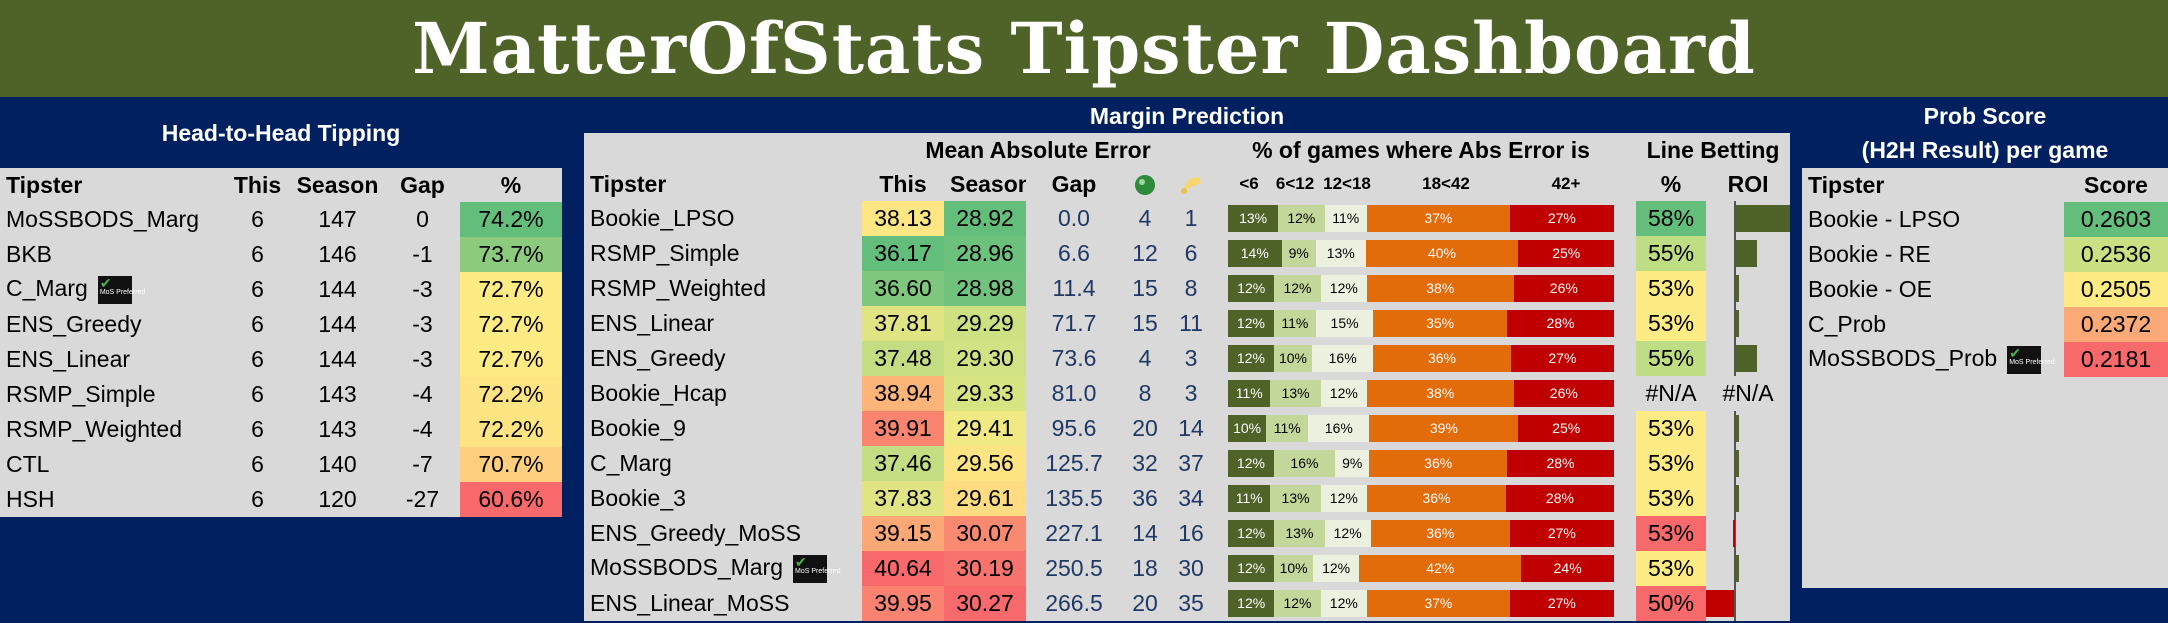 The height and width of the screenshot is (623, 2168). What do you see at coordinates (1933, 359) in the screenshot?
I see `prob-tipster: MoSSBODS_Prob ✔ MoS Preferred` at bounding box center [1933, 359].